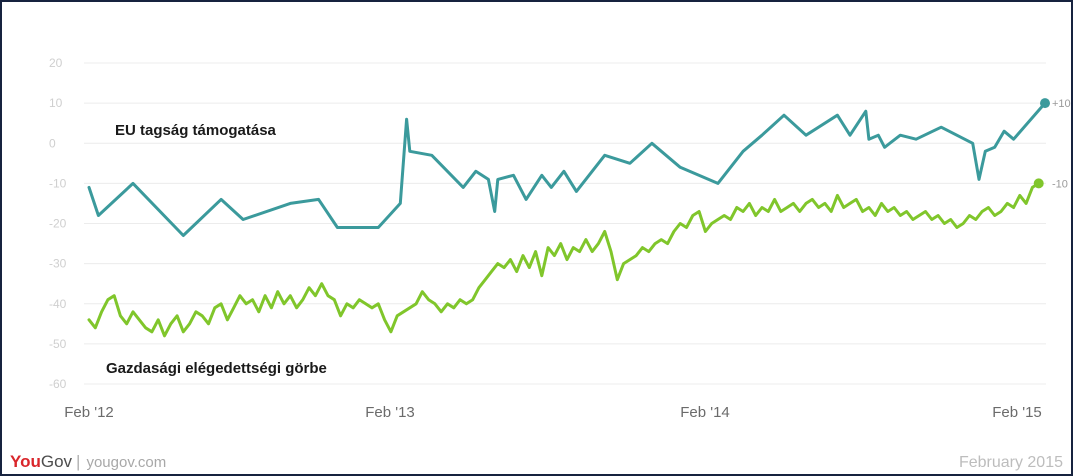 The image size is (1073, 476). I want to click on y-tick-label: 10, so click(56, 103).